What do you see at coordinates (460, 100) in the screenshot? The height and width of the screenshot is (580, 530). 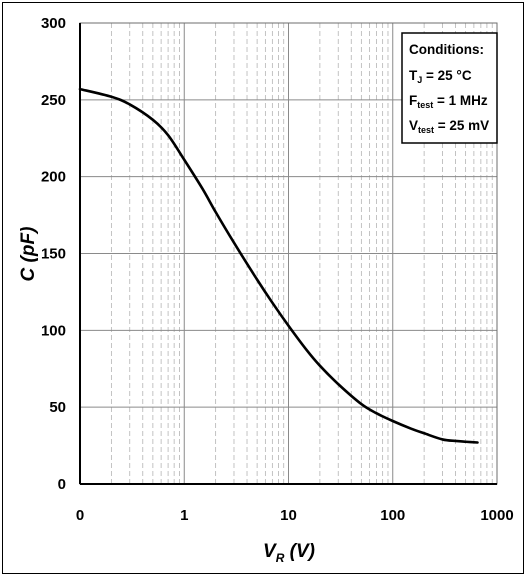 I see `condition-ftest-rest: = 1 MHz` at bounding box center [460, 100].